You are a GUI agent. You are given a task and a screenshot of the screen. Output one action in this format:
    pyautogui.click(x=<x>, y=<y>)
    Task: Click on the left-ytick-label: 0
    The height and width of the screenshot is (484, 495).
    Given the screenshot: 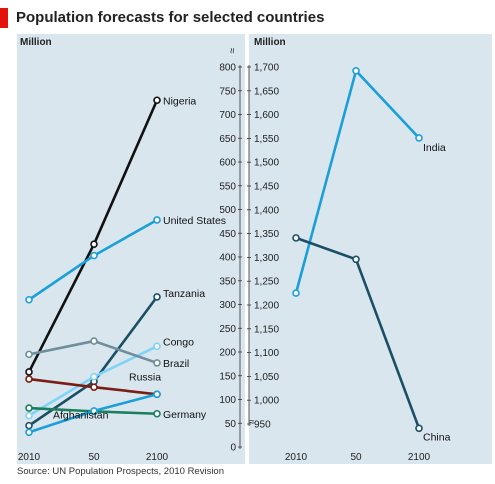 What is the action you would take?
    pyautogui.click(x=233, y=448)
    